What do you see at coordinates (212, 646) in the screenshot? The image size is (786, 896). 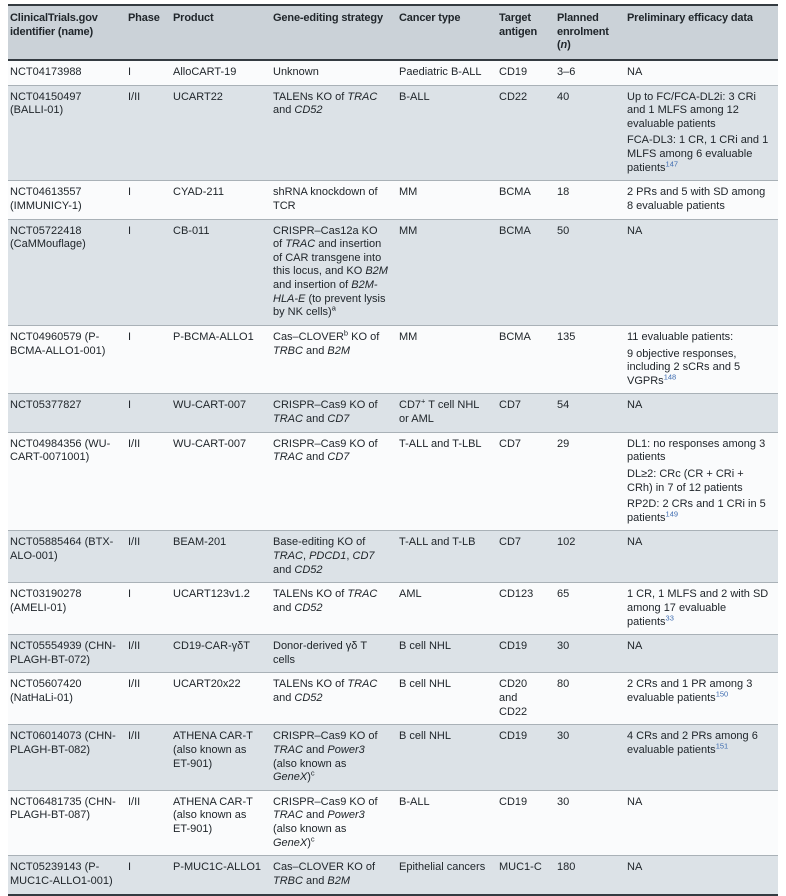 I see `cell-text: CD19-CAR-γδT` at bounding box center [212, 646].